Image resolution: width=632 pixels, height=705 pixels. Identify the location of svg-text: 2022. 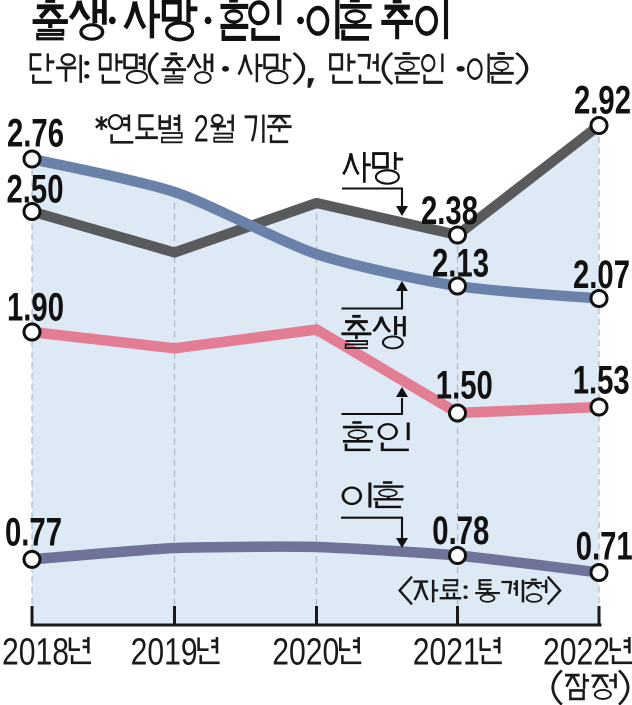
(576, 653).